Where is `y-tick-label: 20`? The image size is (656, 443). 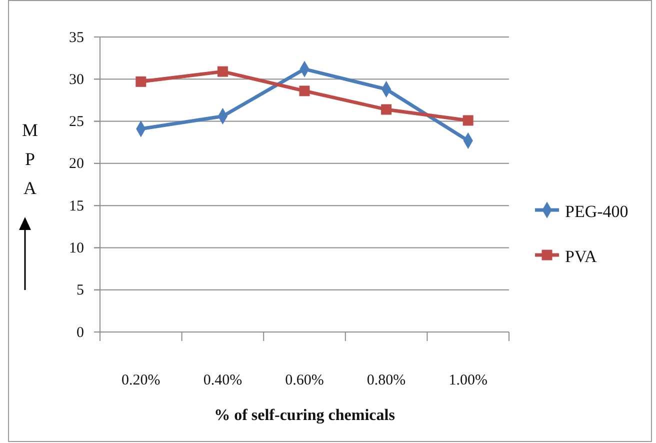
y-tick-label: 20 is located at coordinates (76, 164).